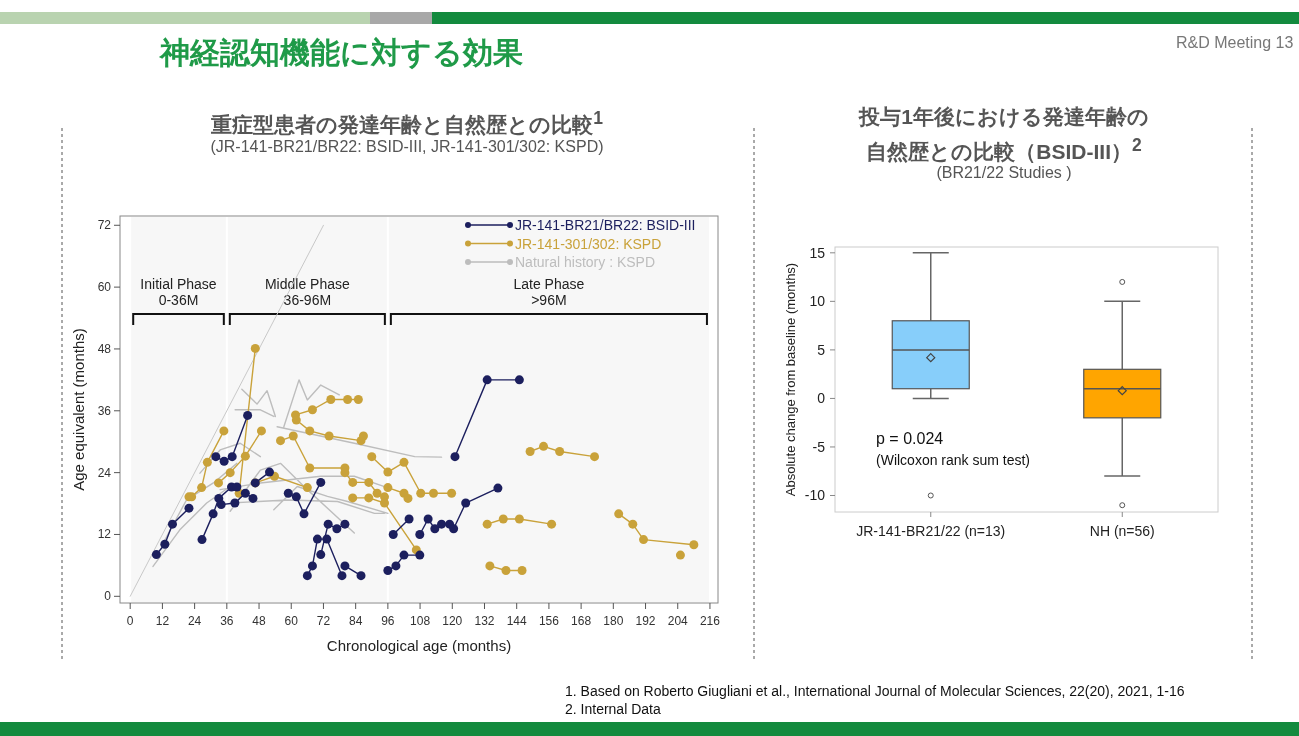 This screenshot has height=736, width=1299. I want to click on legend-label: JR-141-301/302: KSPD, so click(588, 243).